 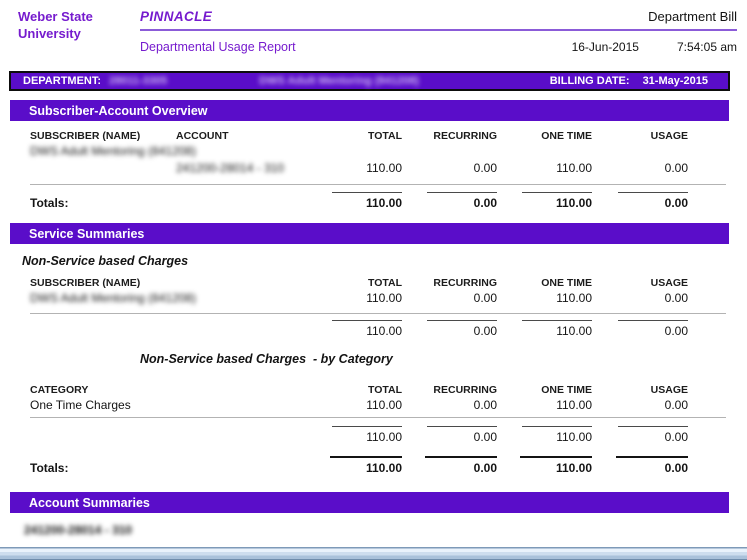 I want to click on category-row: One Time Charges 110.00 0.00 110.00 0.00, so click(x=373, y=405).